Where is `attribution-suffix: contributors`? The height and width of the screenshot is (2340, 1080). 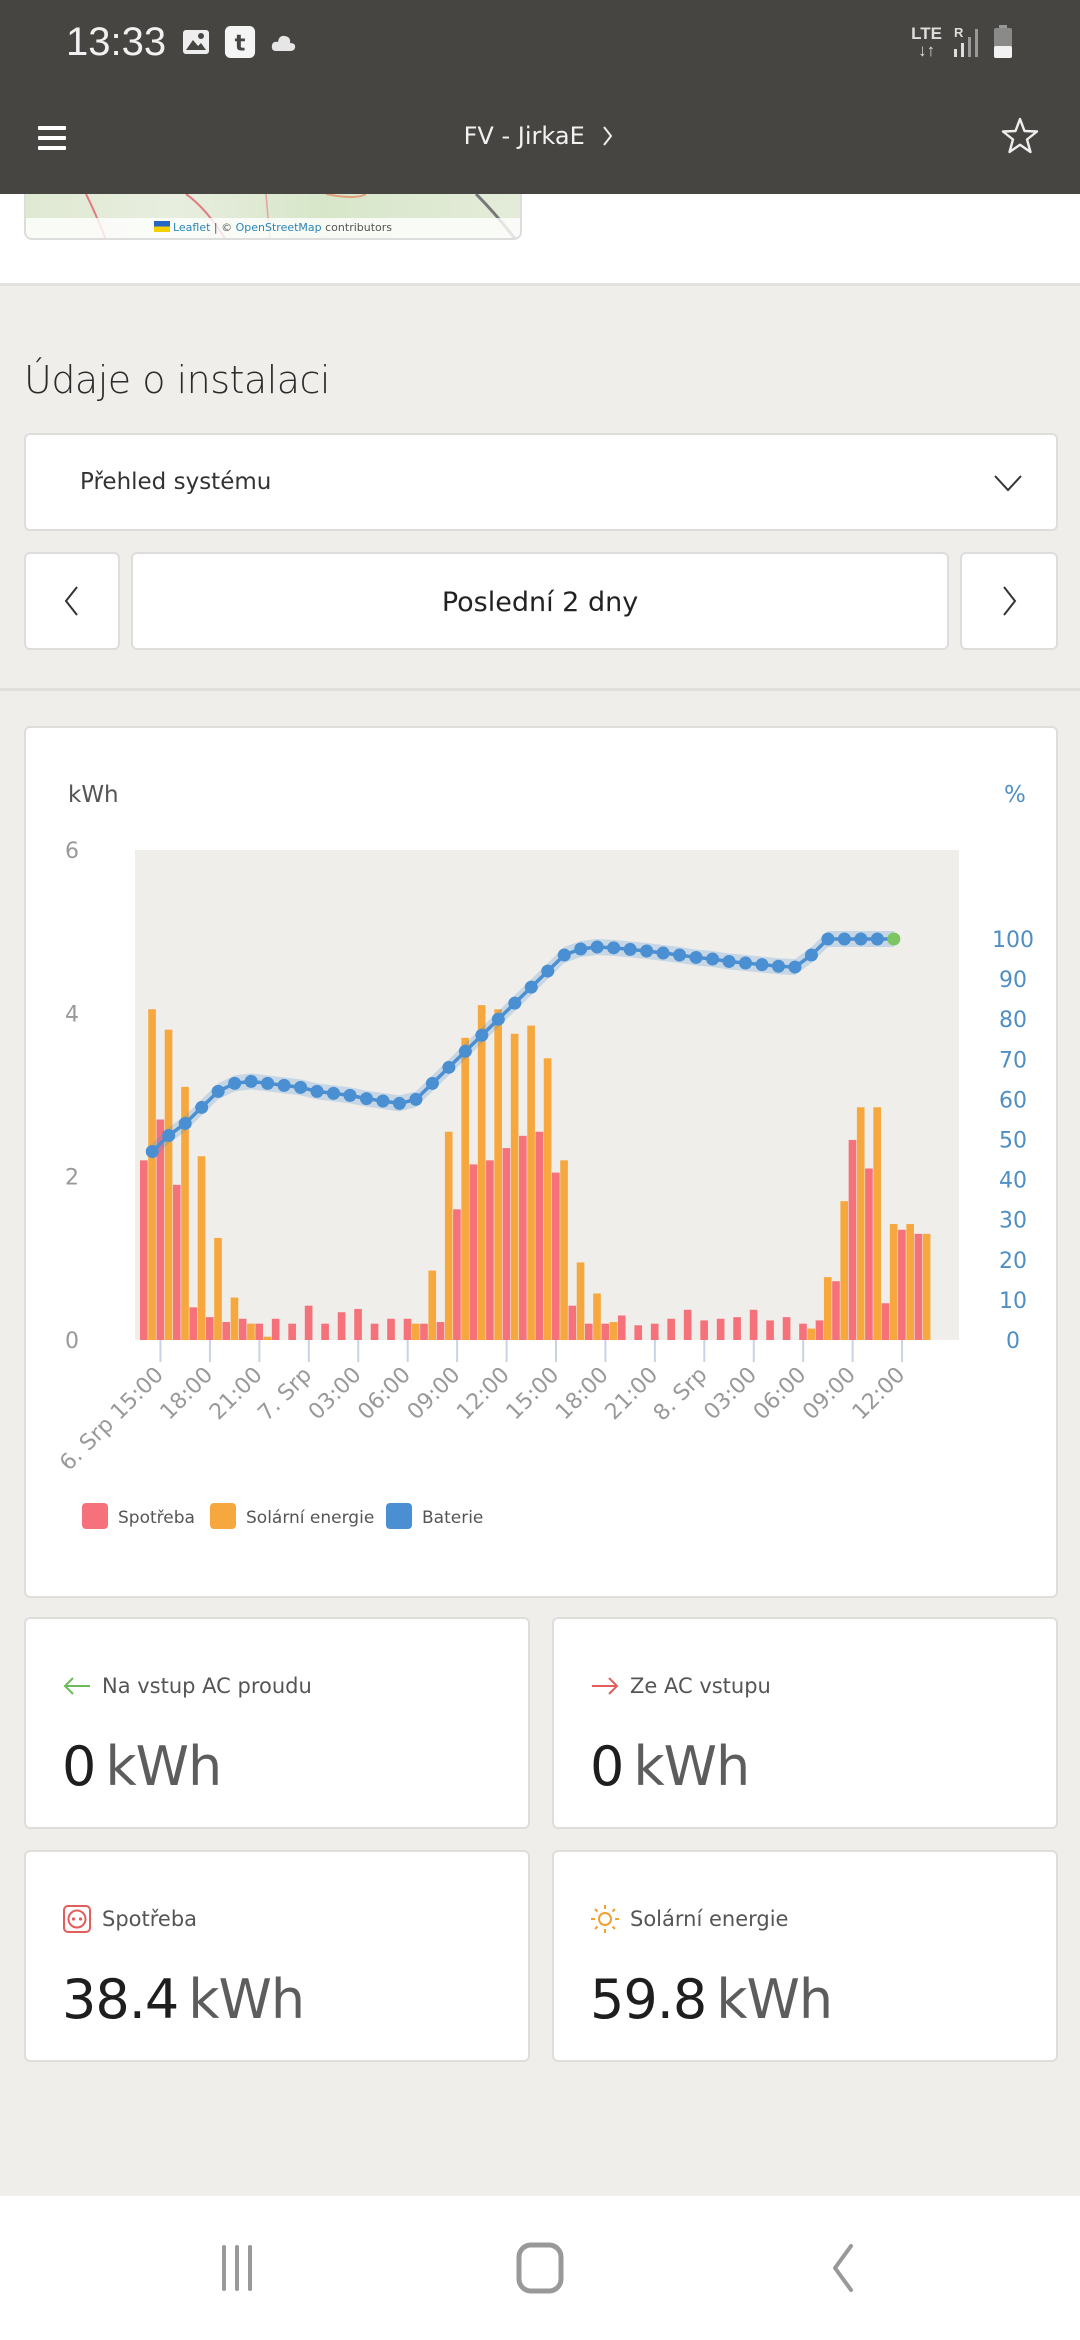 attribution-suffix: contributors is located at coordinates (357, 227).